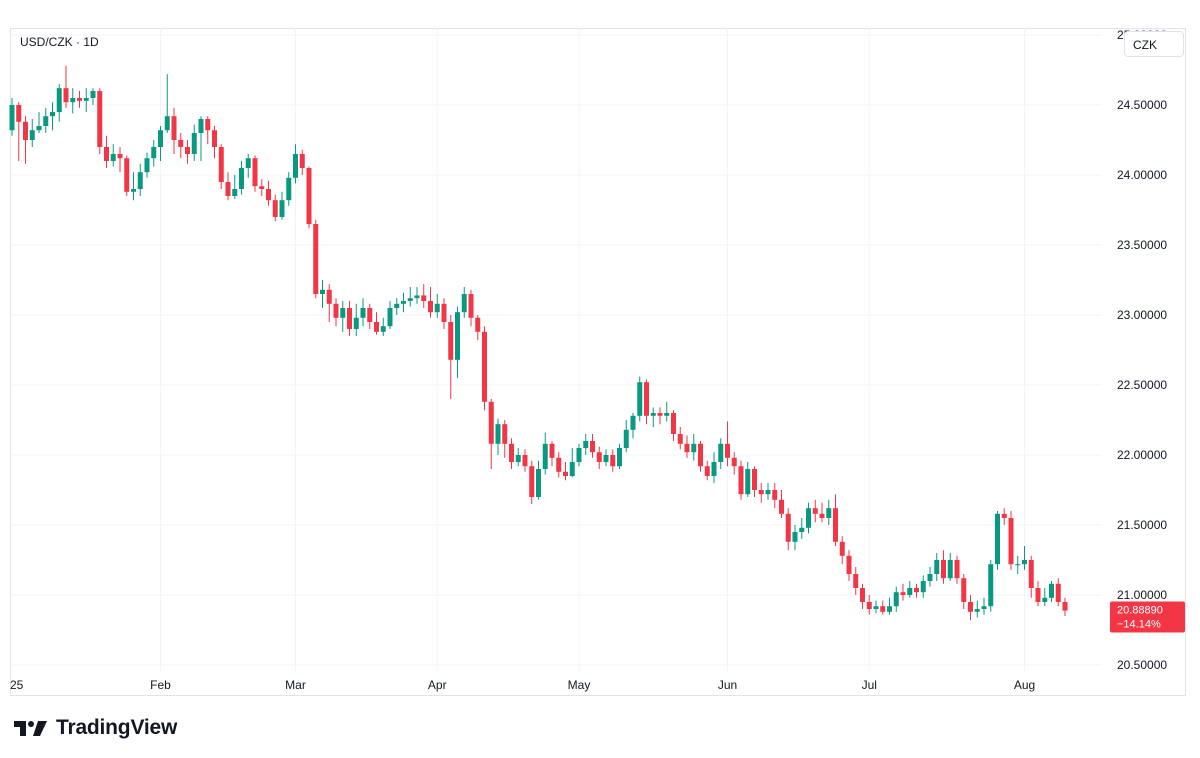 The image size is (1200, 758). Describe the element at coordinates (1142, 385) in the screenshot. I see `price-tick-label: 22.50000` at that location.